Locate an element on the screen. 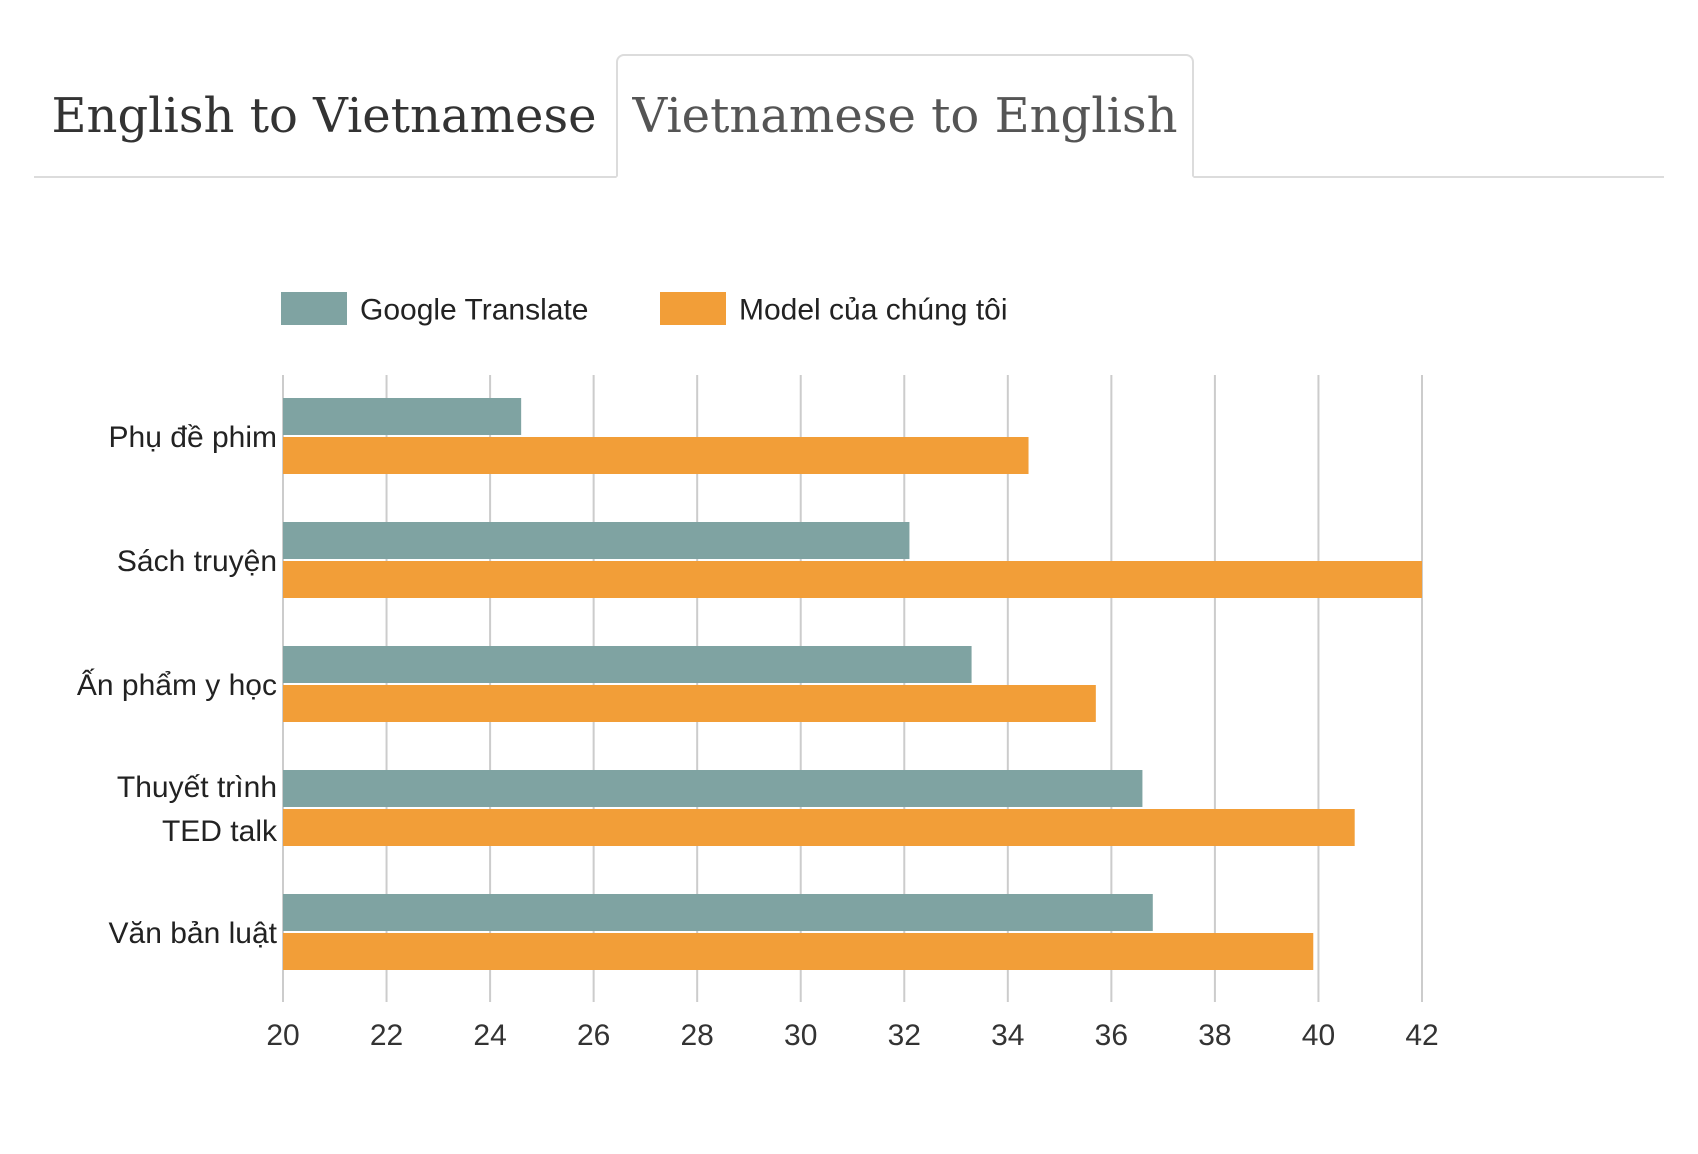 This screenshot has height=1154, width=1698. x-tick-labels: 20 22 24 26 28 30 32 34 36 38 40 42 is located at coordinates (852, 1035).